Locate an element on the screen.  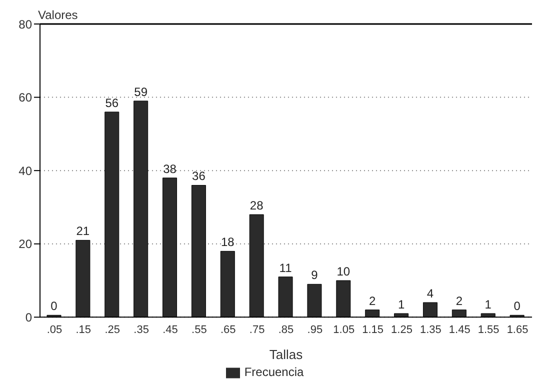
data-label: 38 is located at coordinates (170, 169).